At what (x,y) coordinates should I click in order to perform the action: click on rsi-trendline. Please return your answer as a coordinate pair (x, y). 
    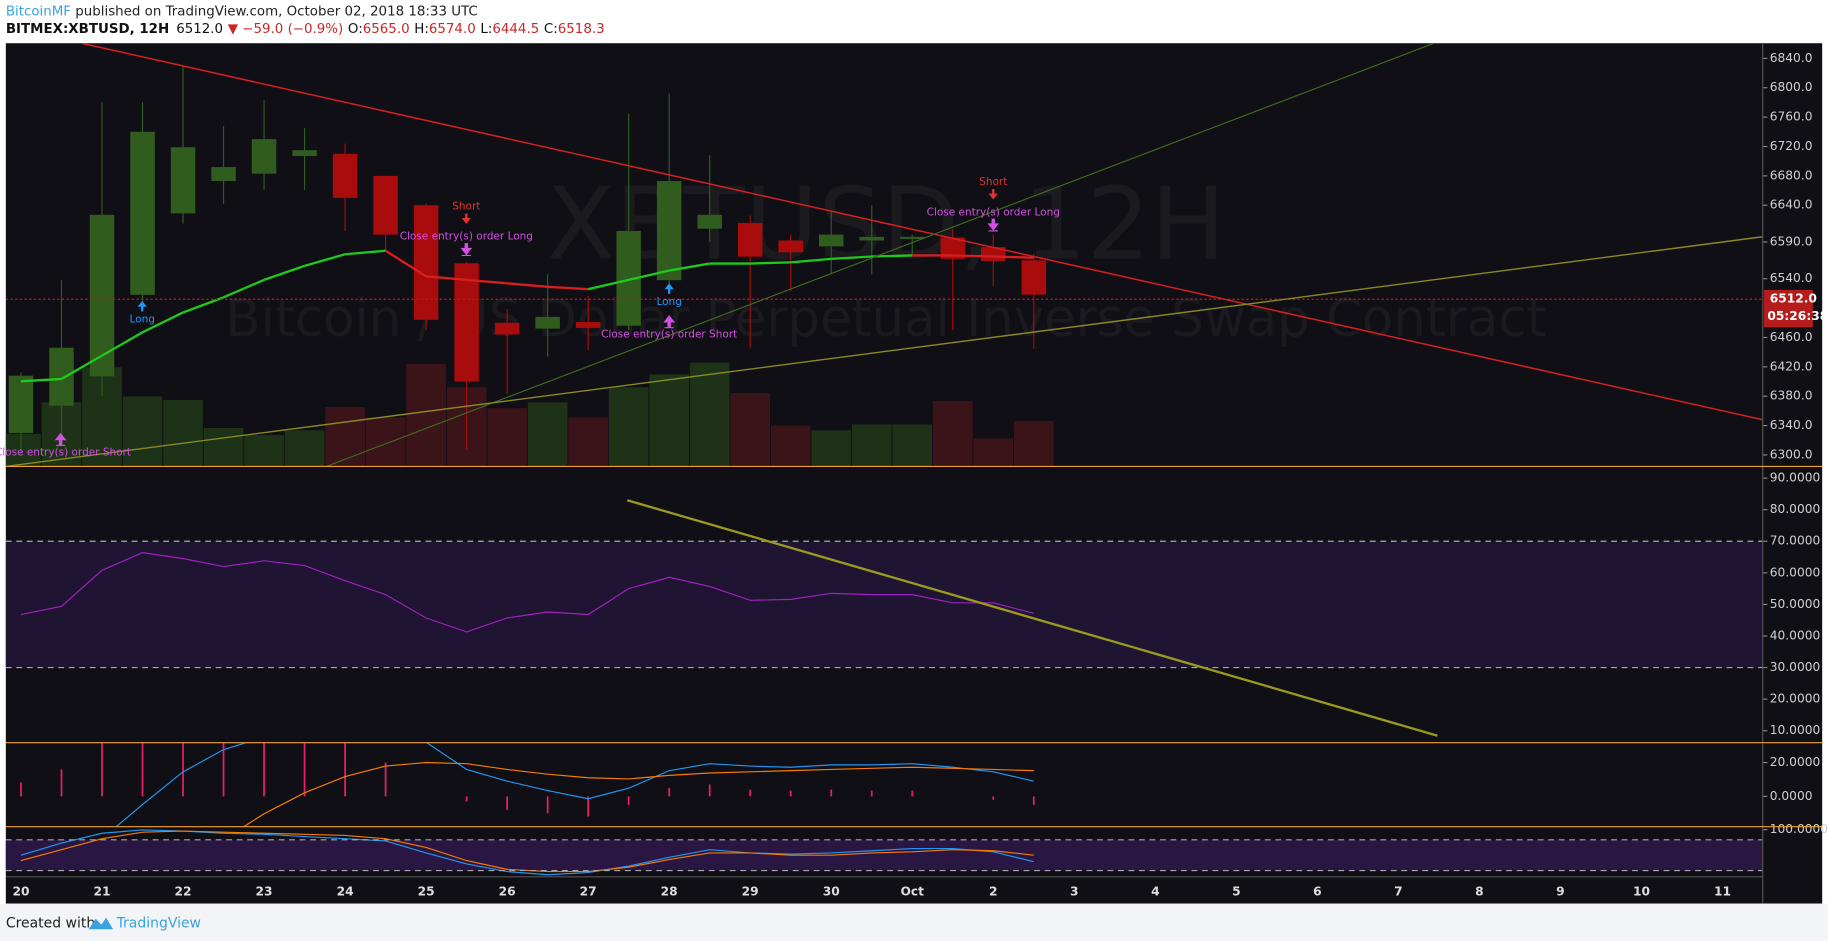
    Looking at the image, I should click on (1032, 618).